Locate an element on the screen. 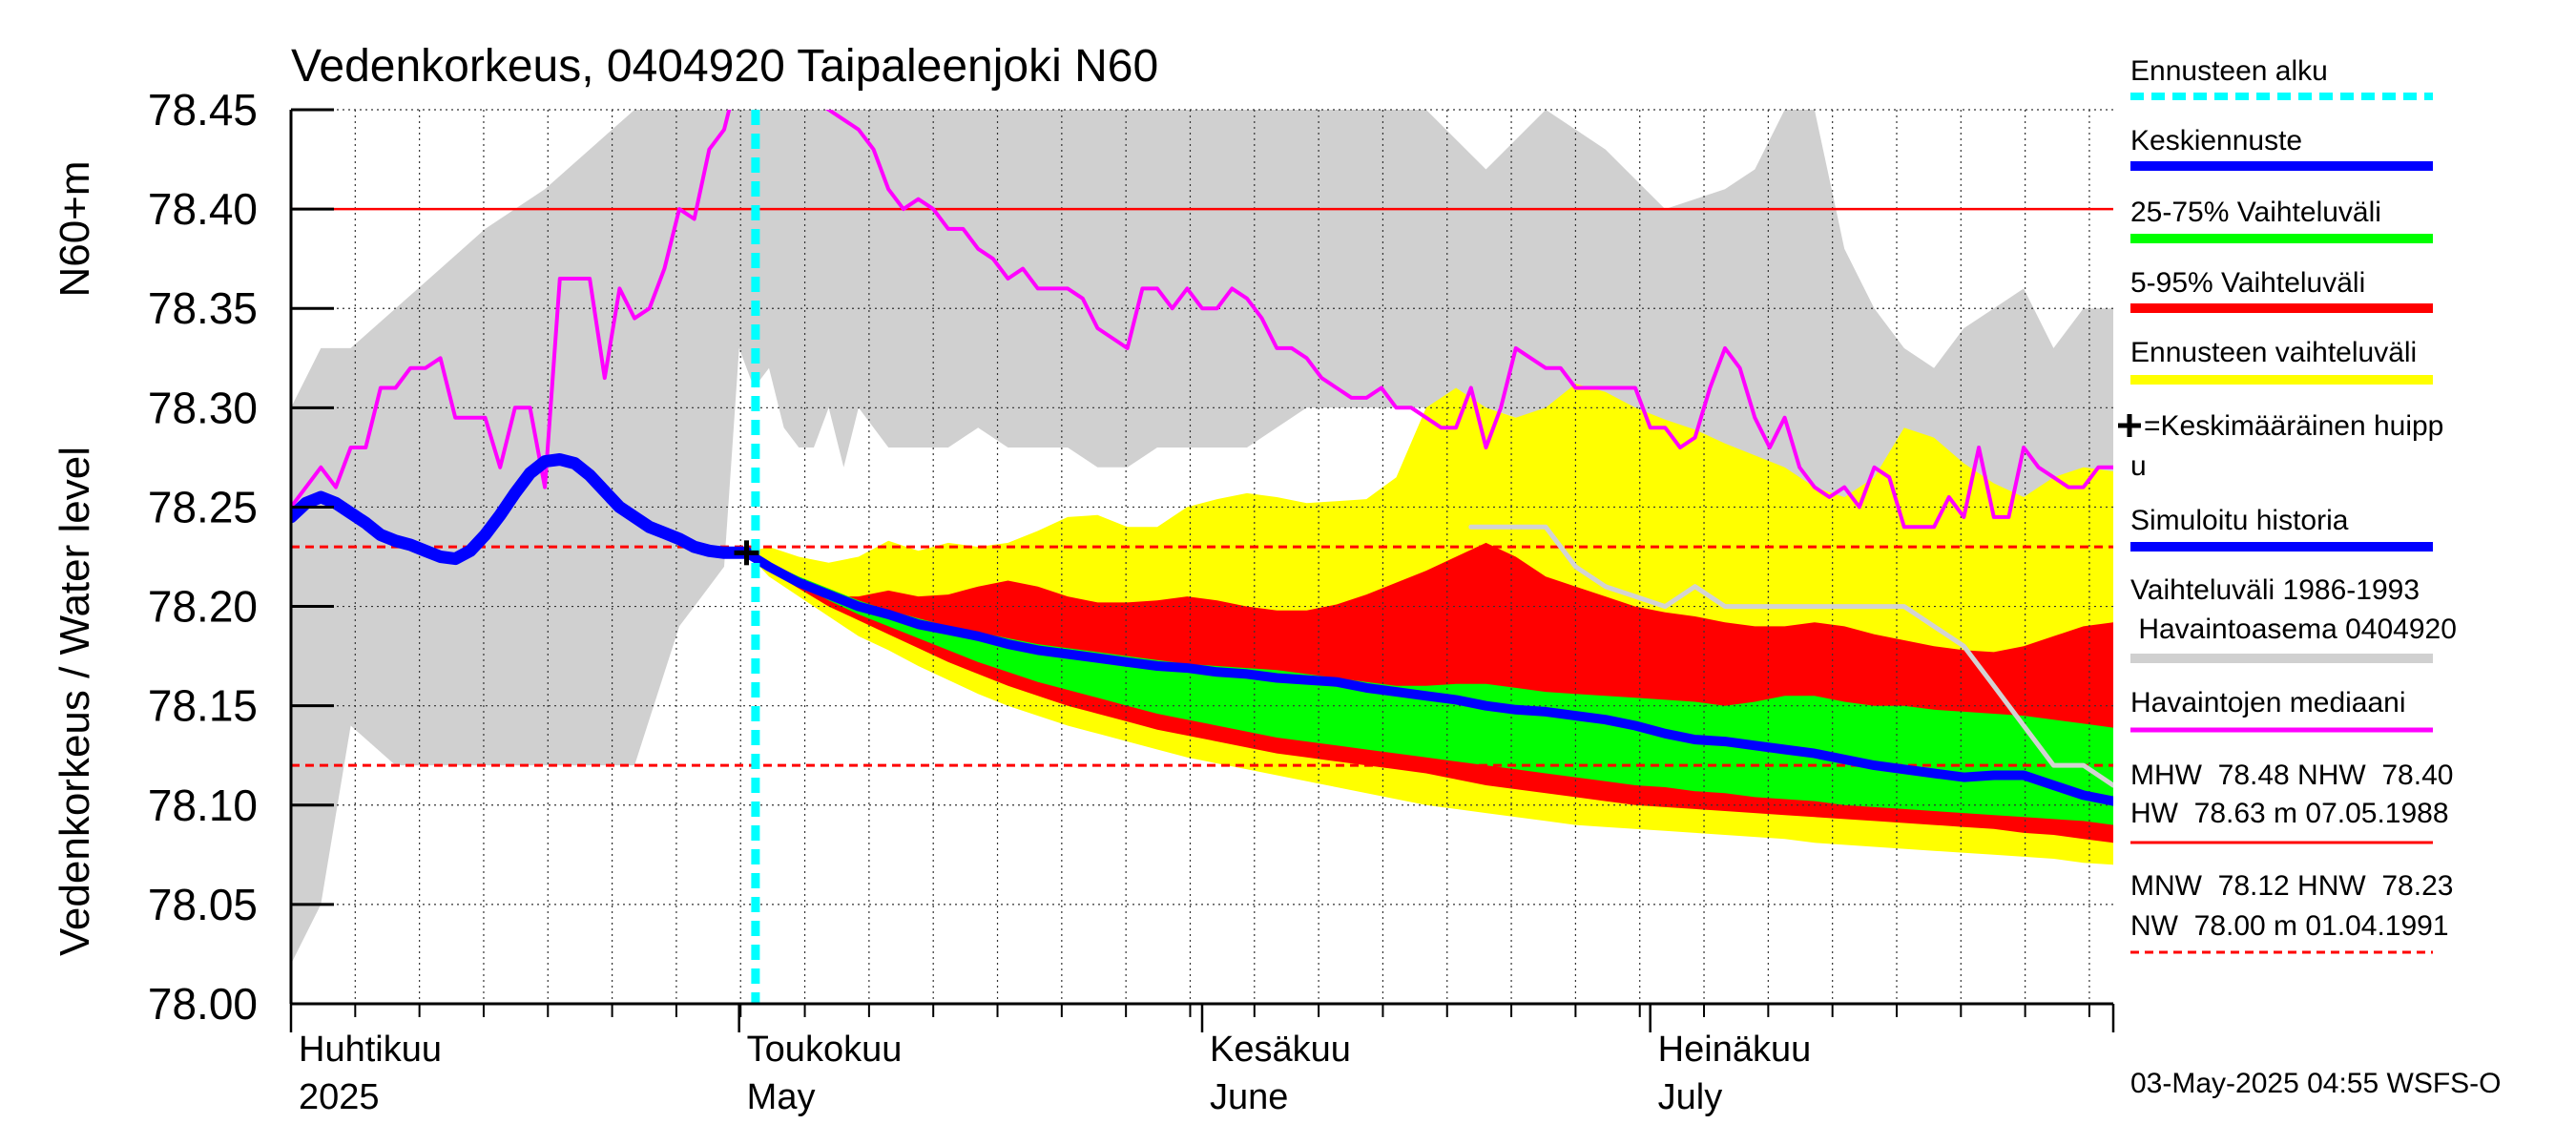  y-tick-label: 78.45 is located at coordinates (203, 110).